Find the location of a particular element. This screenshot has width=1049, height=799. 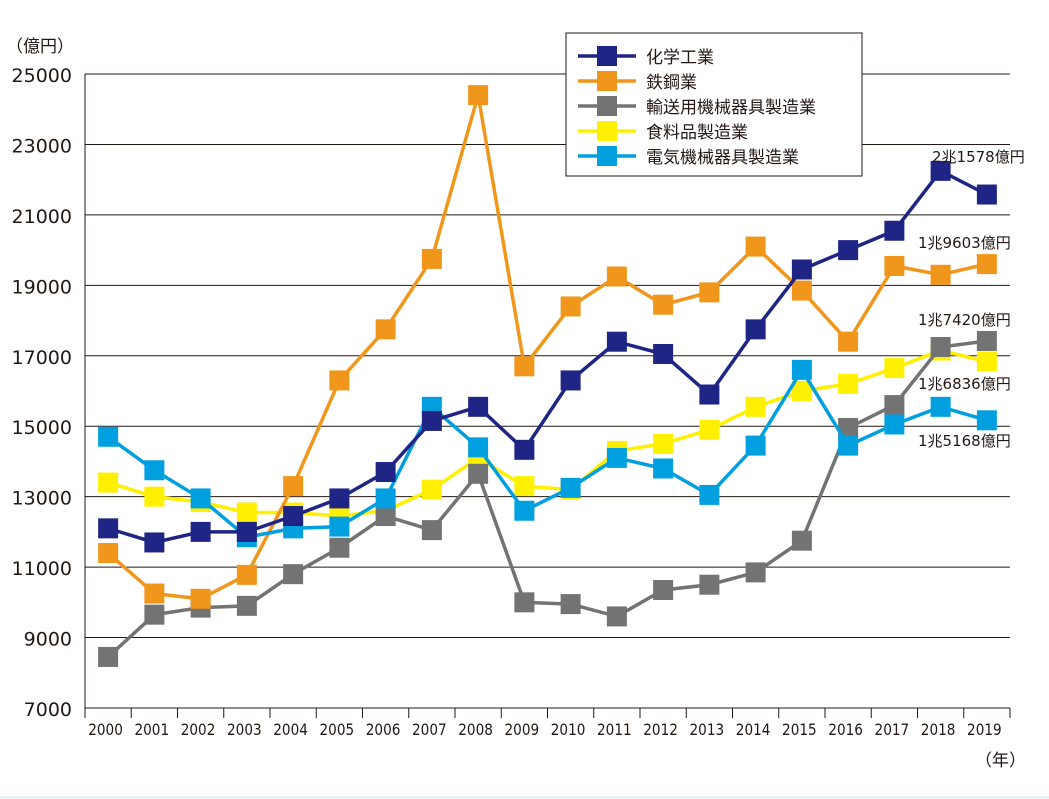

x-tick-label: 2001 is located at coordinates (152, 730).